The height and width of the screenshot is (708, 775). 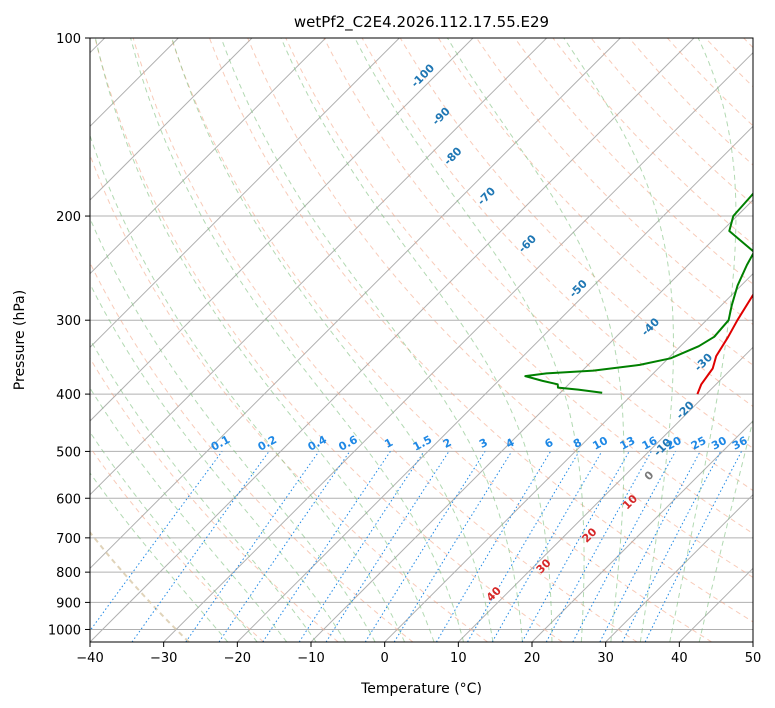 I want to click on x-axis-label: Temperature (°C), so click(x=421, y=689).